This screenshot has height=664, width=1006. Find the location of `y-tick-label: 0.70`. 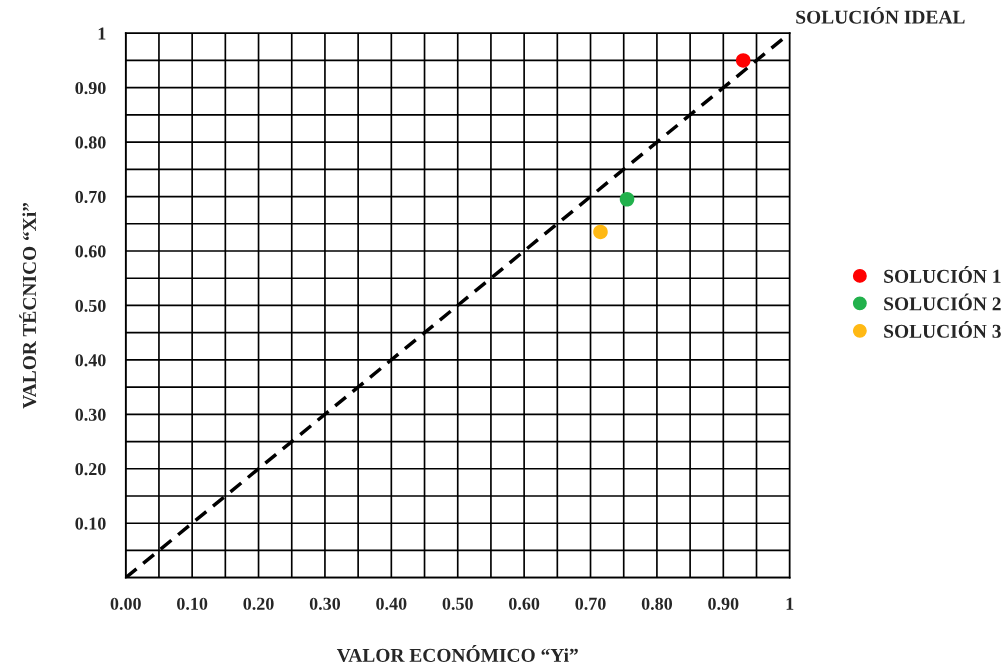

y-tick-label: 0.70 is located at coordinates (90, 197).